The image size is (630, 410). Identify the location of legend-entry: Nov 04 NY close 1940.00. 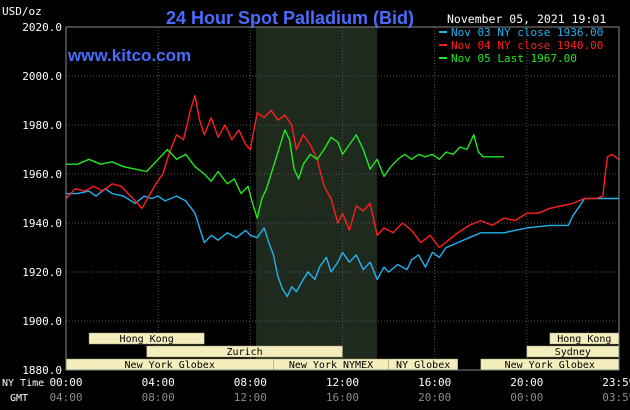
(527, 45).